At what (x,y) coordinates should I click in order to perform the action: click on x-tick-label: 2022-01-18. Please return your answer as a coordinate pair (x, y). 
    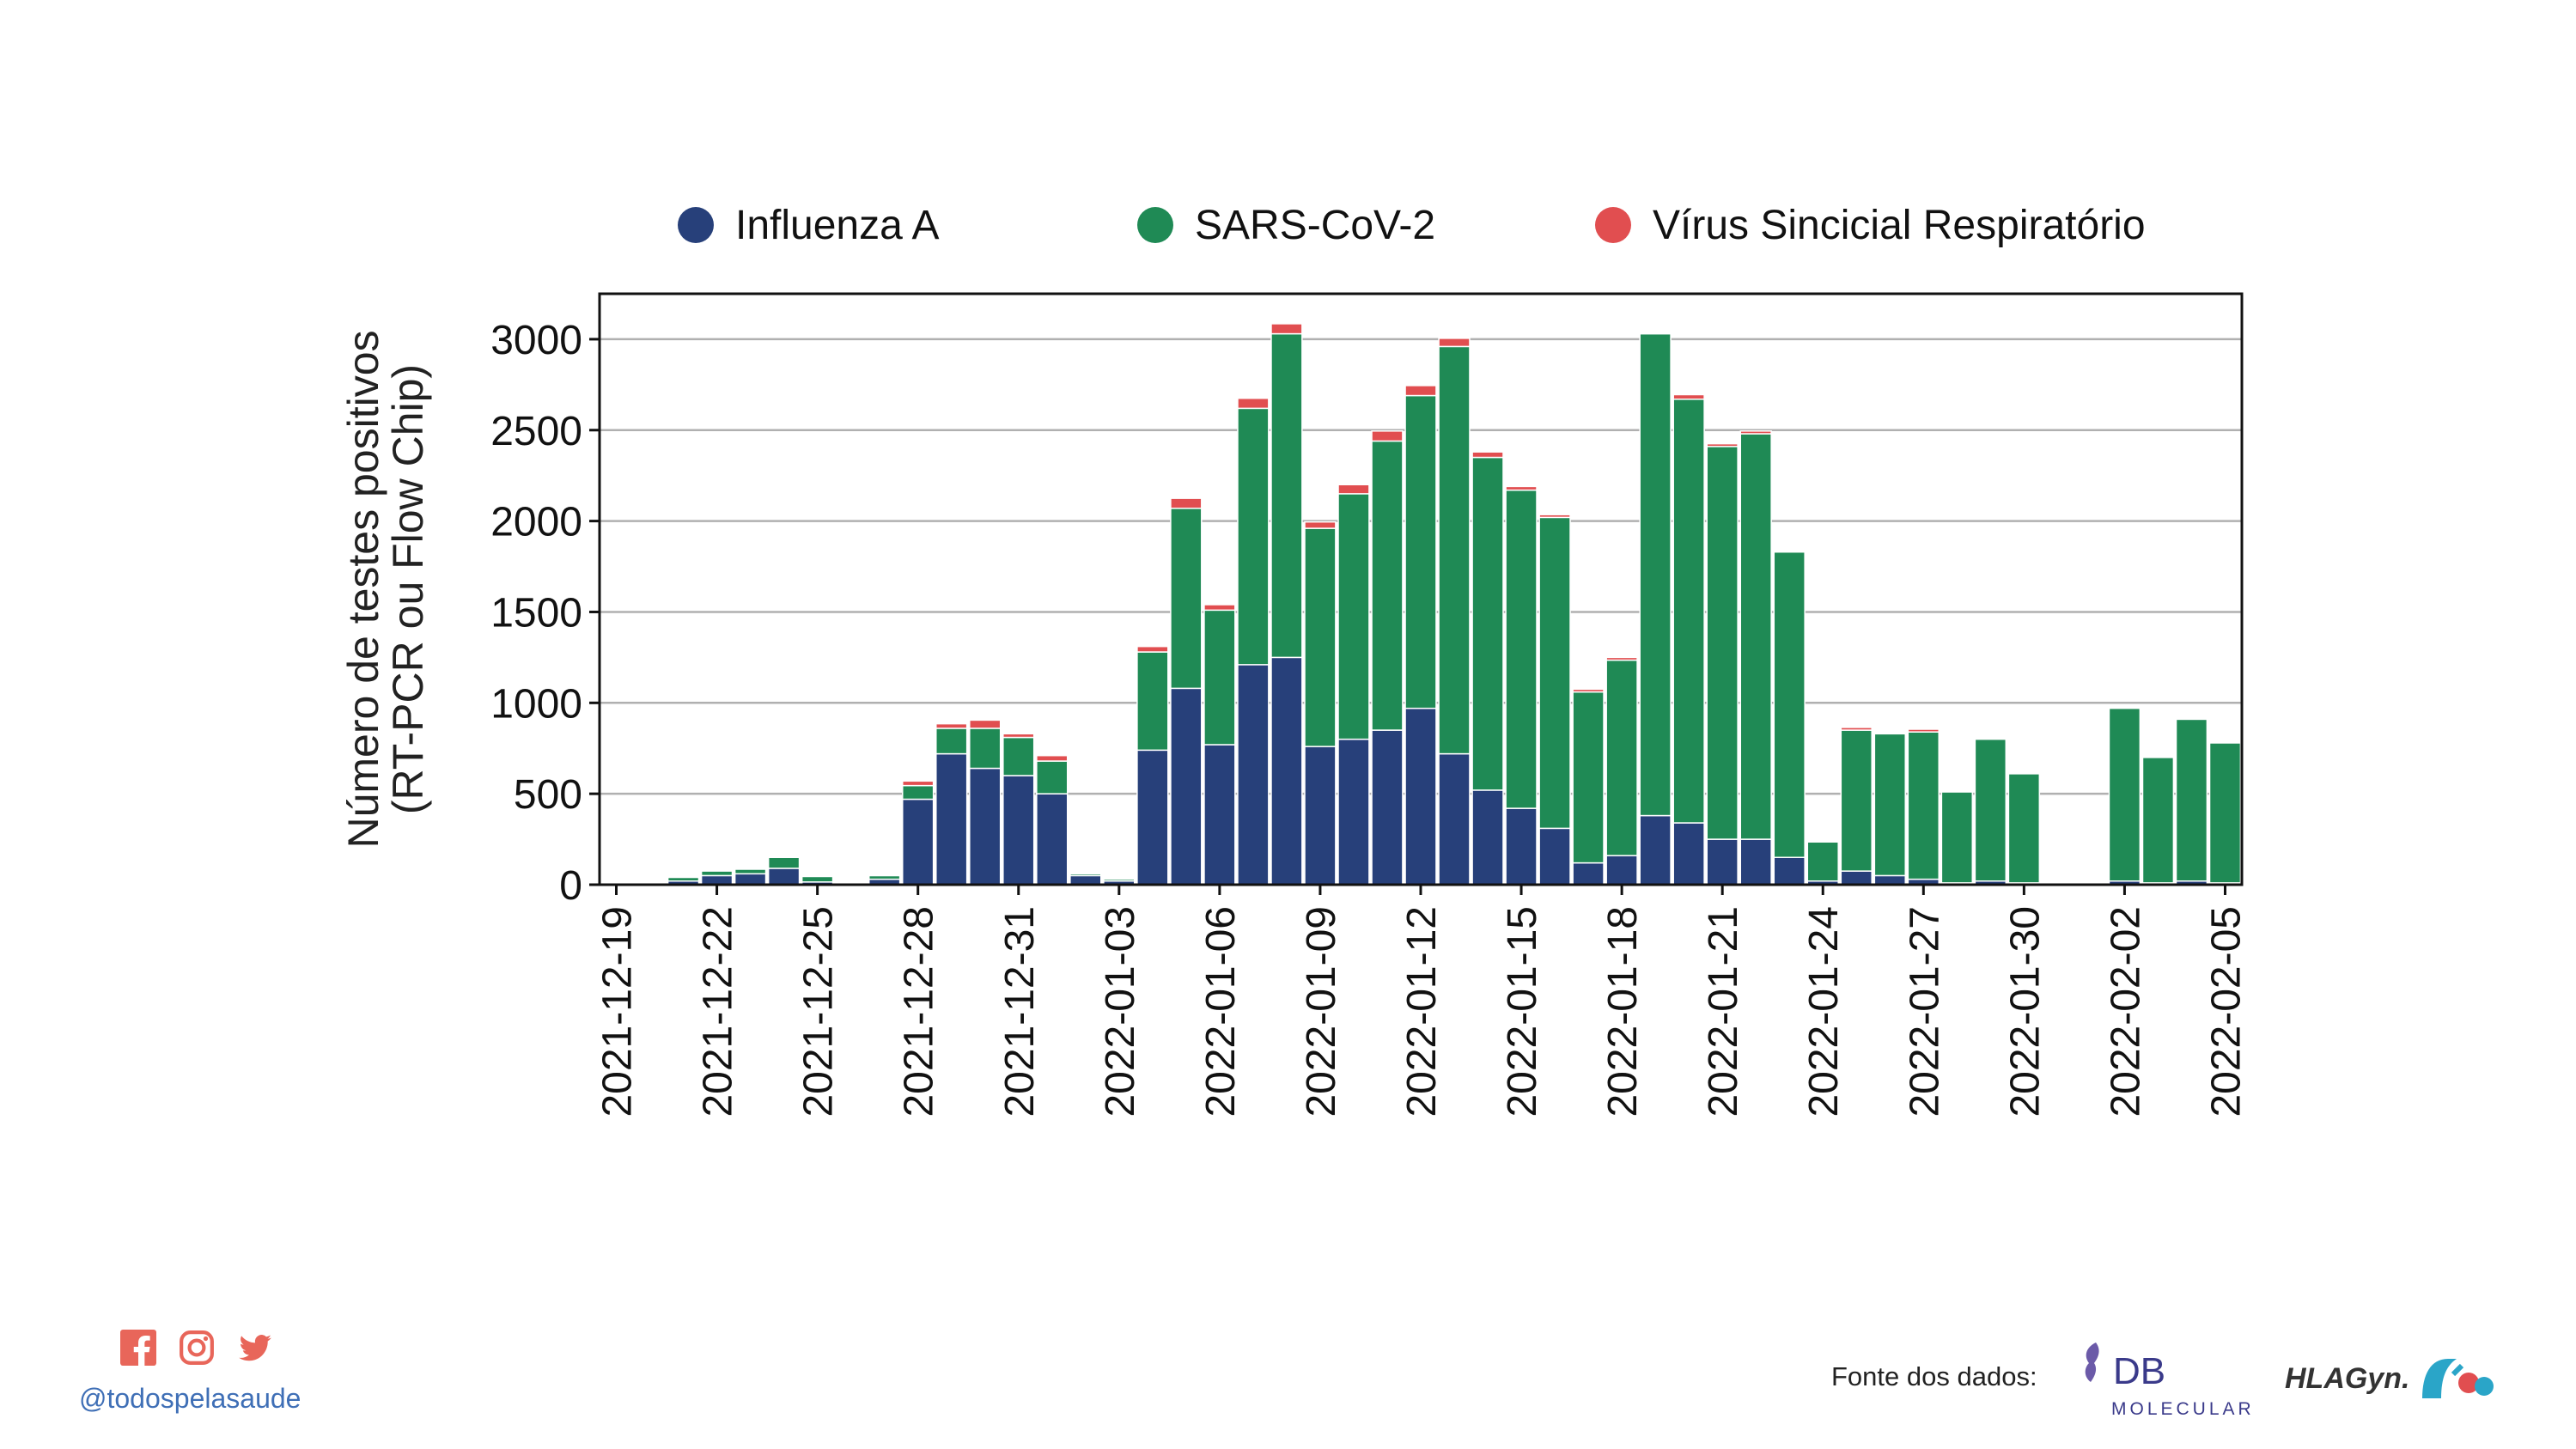
    Looking at the image, I should click on (1623, 1011).